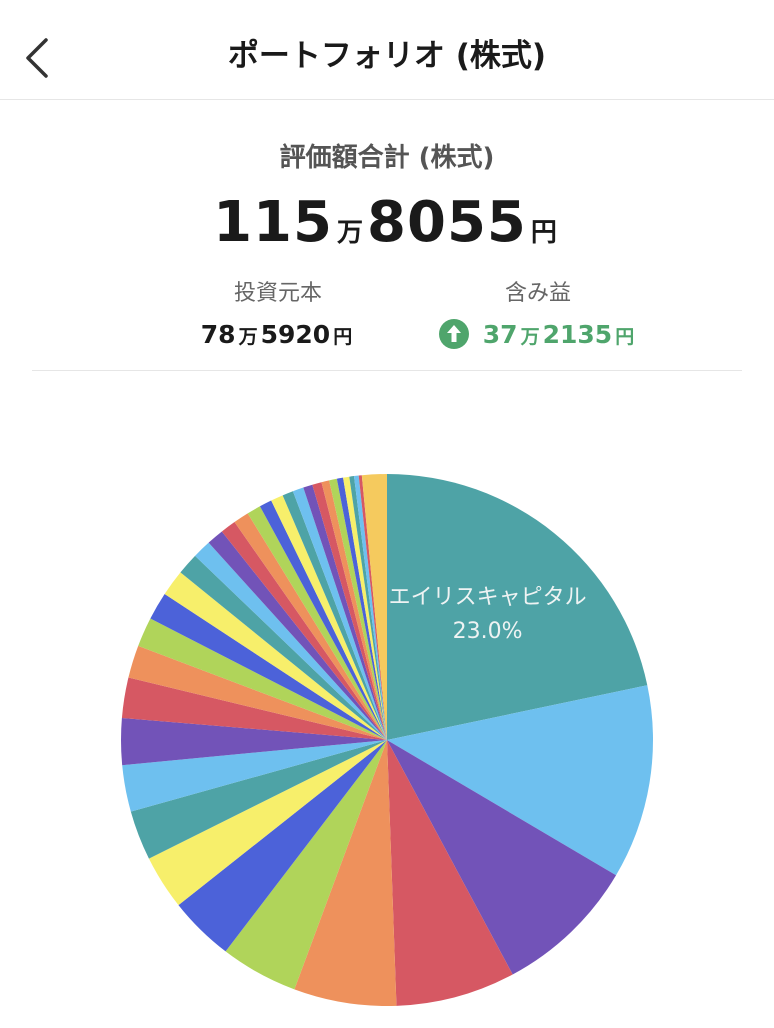 Image resolution: width=774 pixels, height=1028 pixels. Describe the element at coordinates (488, 631) in the screenshot. I see `pie-slice-percent: 23.0%` at that location.